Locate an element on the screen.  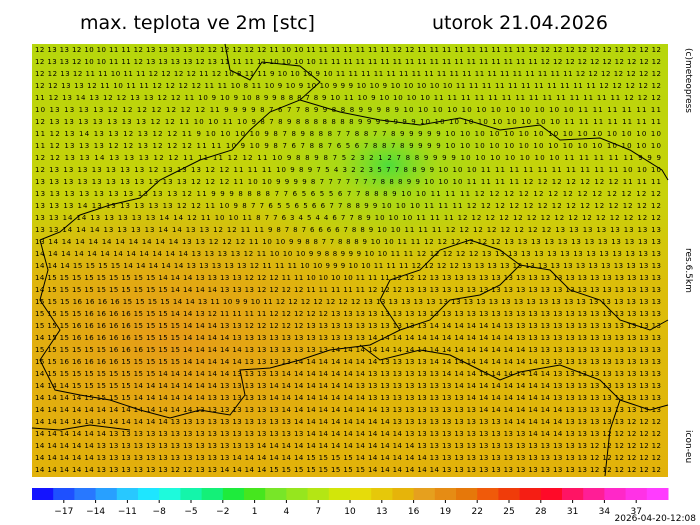
colorbar-label: 19 is located at coordinates (446, 512).